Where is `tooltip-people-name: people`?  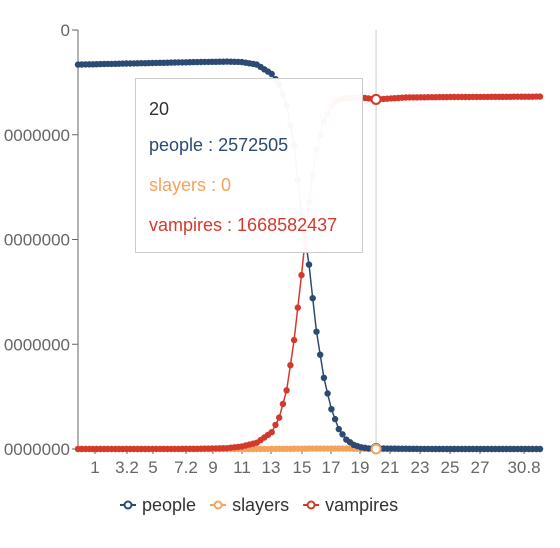
tooltip-people-name: people is located at coordinates (176, 145).